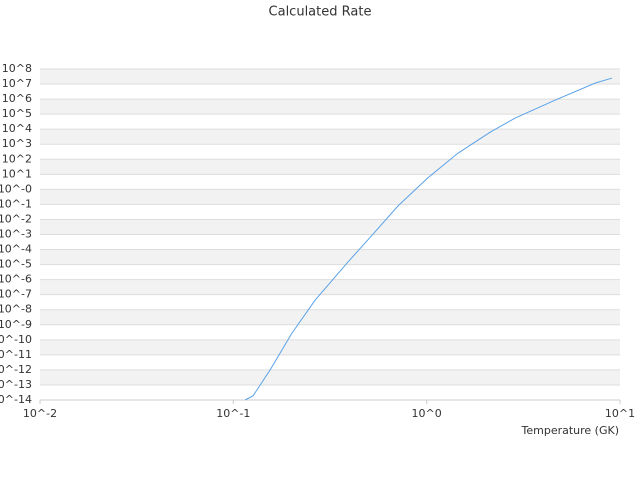  What do you see at coordinates (620, 413) in the screenshot?
I see `x-tick-label: 10^1` at bounding box center [620, 413].